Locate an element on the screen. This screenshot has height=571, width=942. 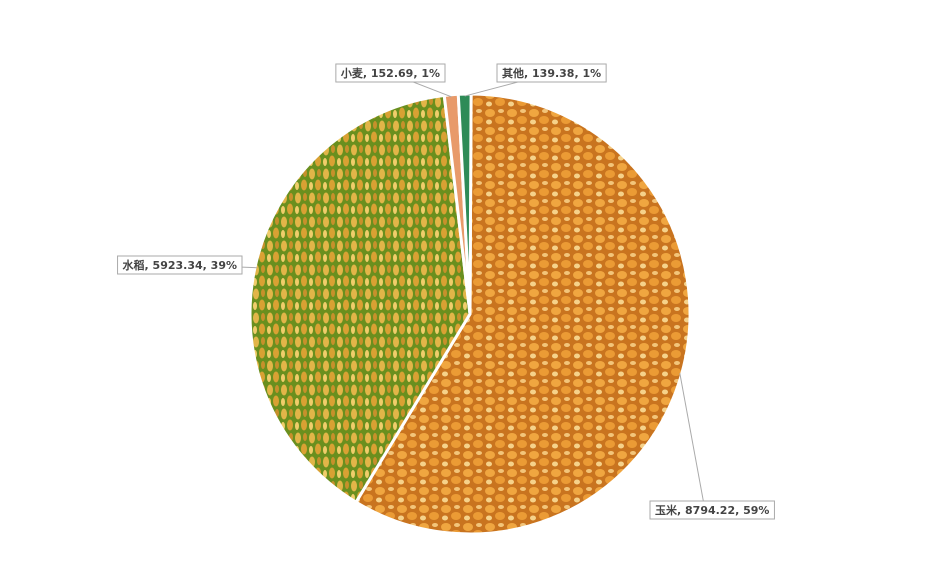
data-label: 玉米, 8794.22, 59% is located at coordinates (712, 510).